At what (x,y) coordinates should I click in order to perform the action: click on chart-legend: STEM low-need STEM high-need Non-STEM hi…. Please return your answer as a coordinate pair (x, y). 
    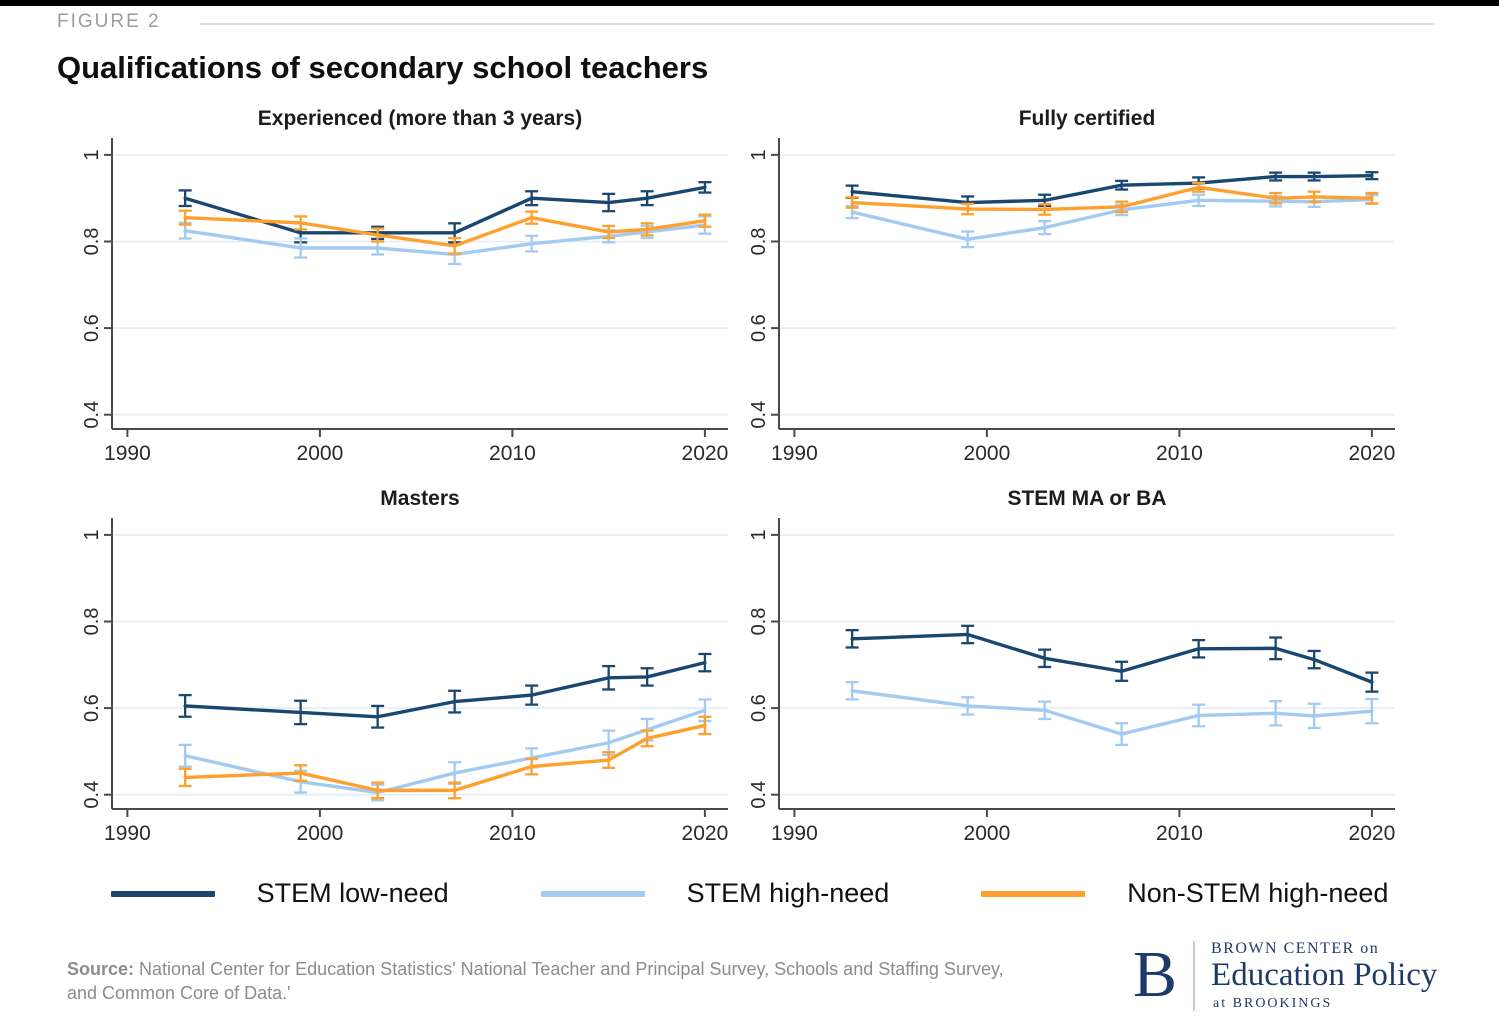
    Looking at the image, I should click on (749, 893).